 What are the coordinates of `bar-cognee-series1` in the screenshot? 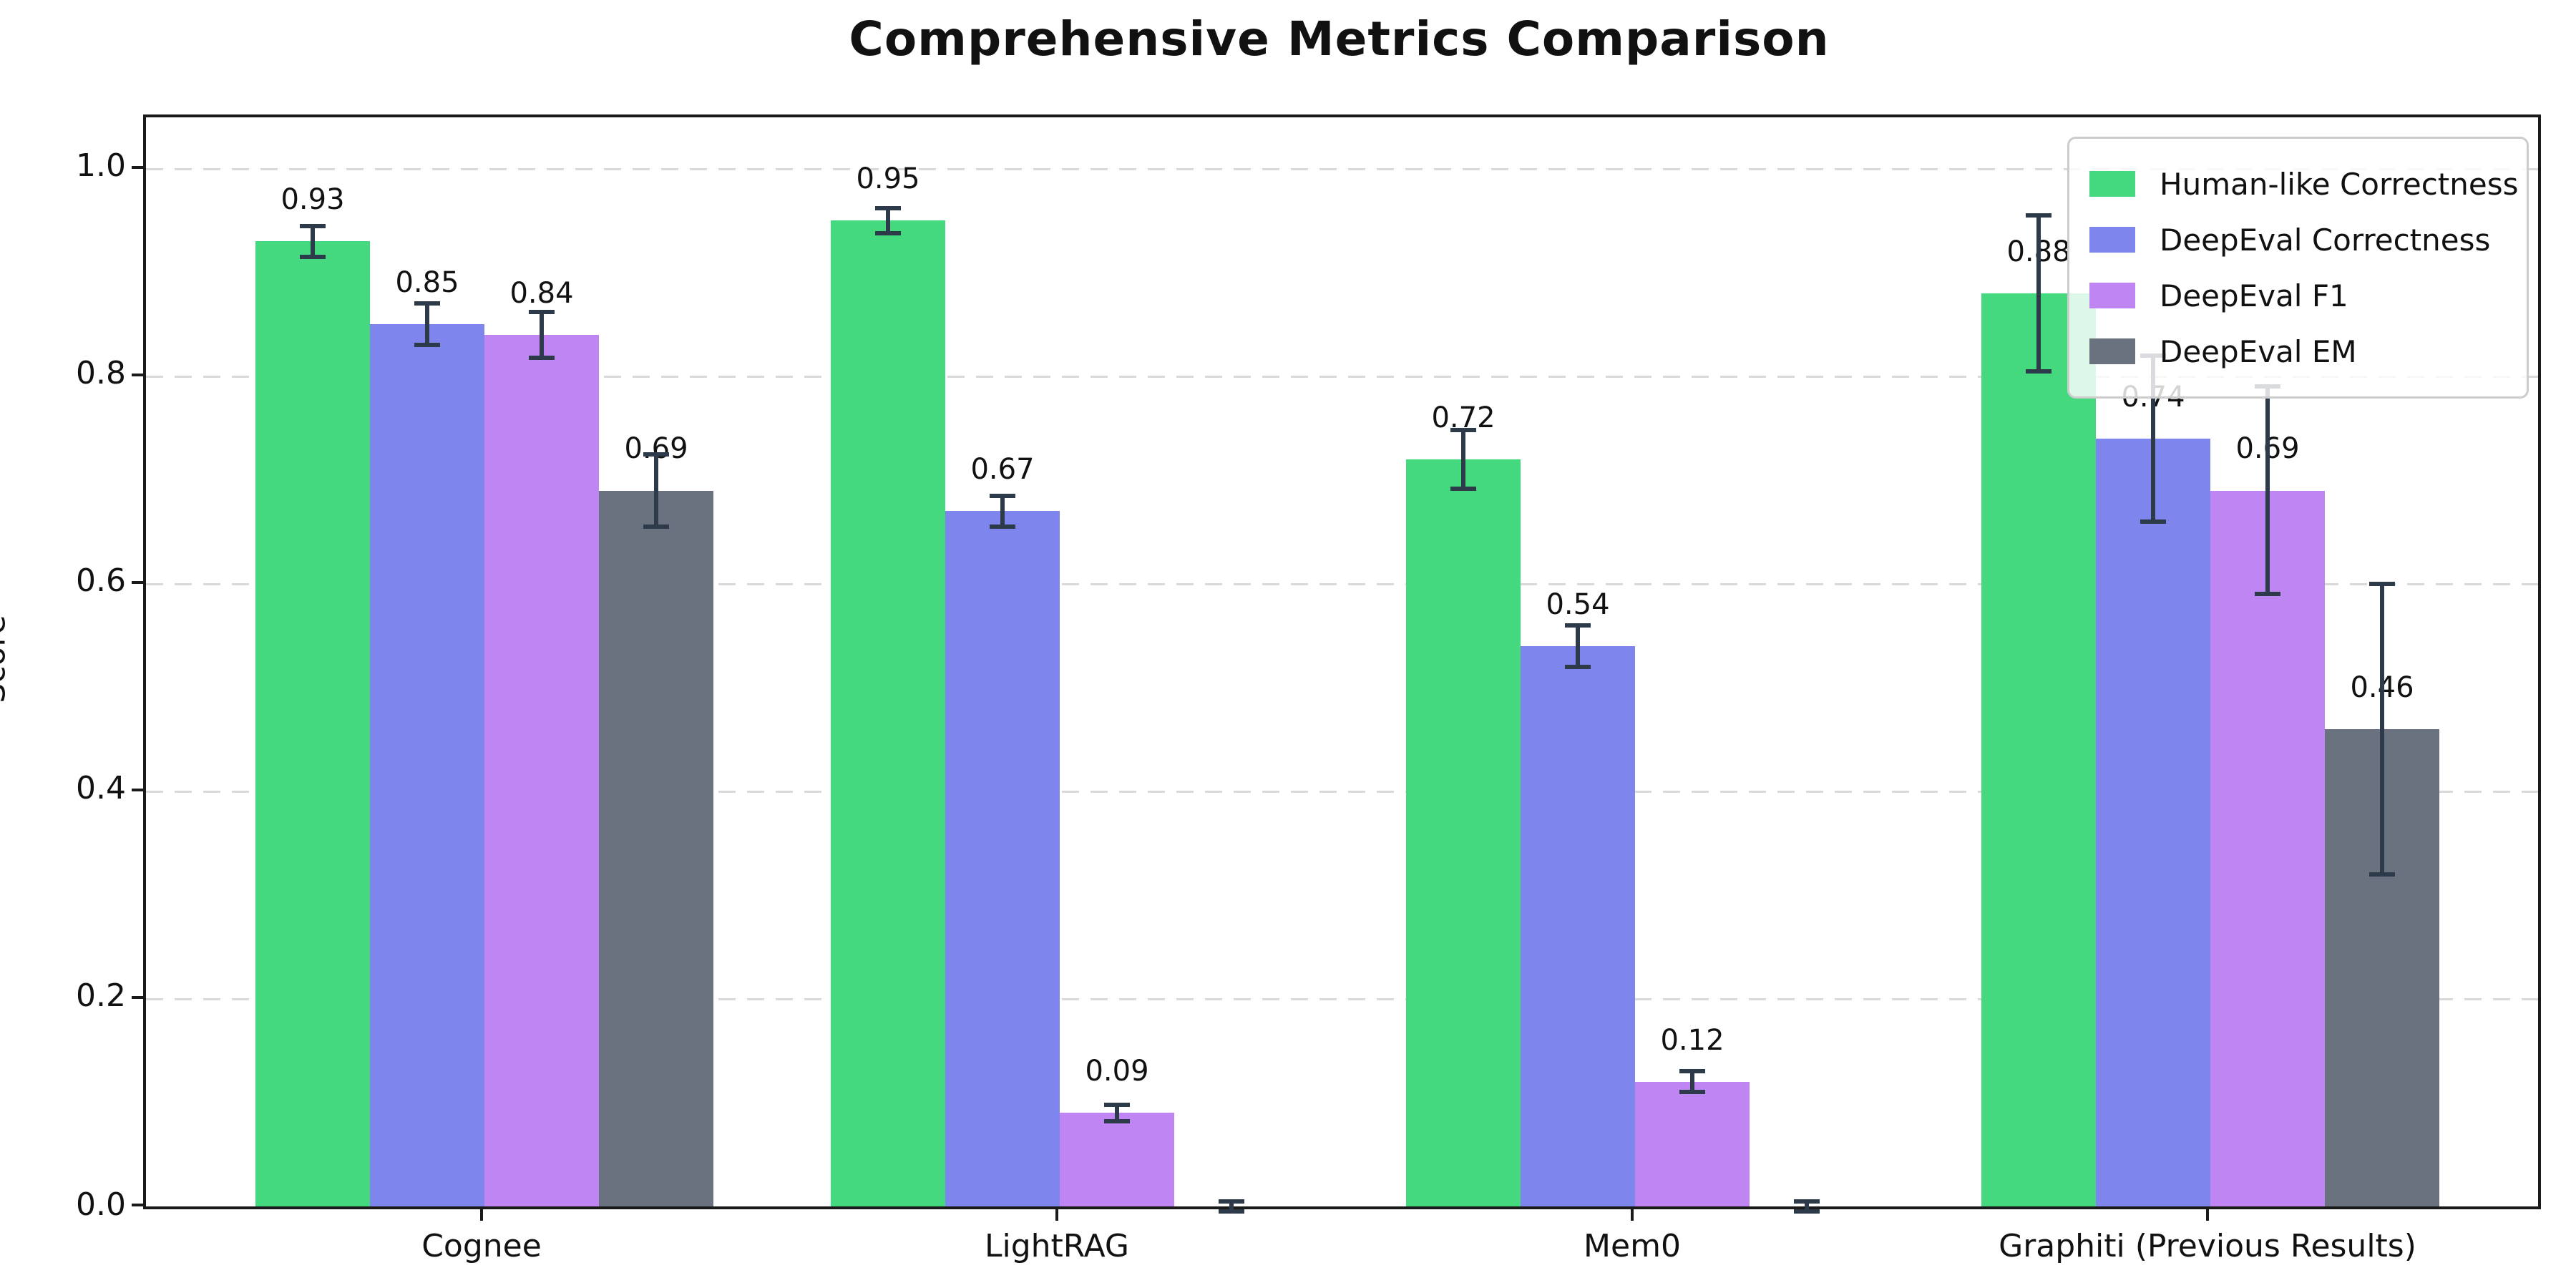 It's located at (312, 723).